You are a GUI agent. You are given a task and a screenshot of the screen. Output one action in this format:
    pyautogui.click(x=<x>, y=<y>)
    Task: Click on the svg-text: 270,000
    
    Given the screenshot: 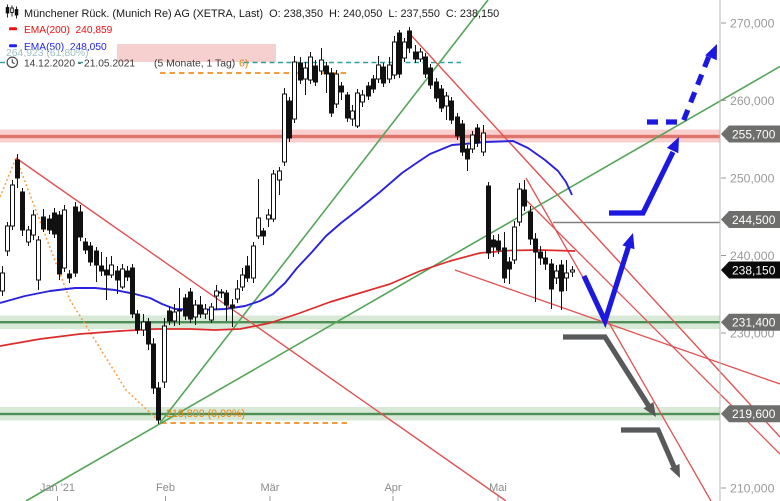 What is the action you would take?
    pyautogui.click(x=752, y=24)
    